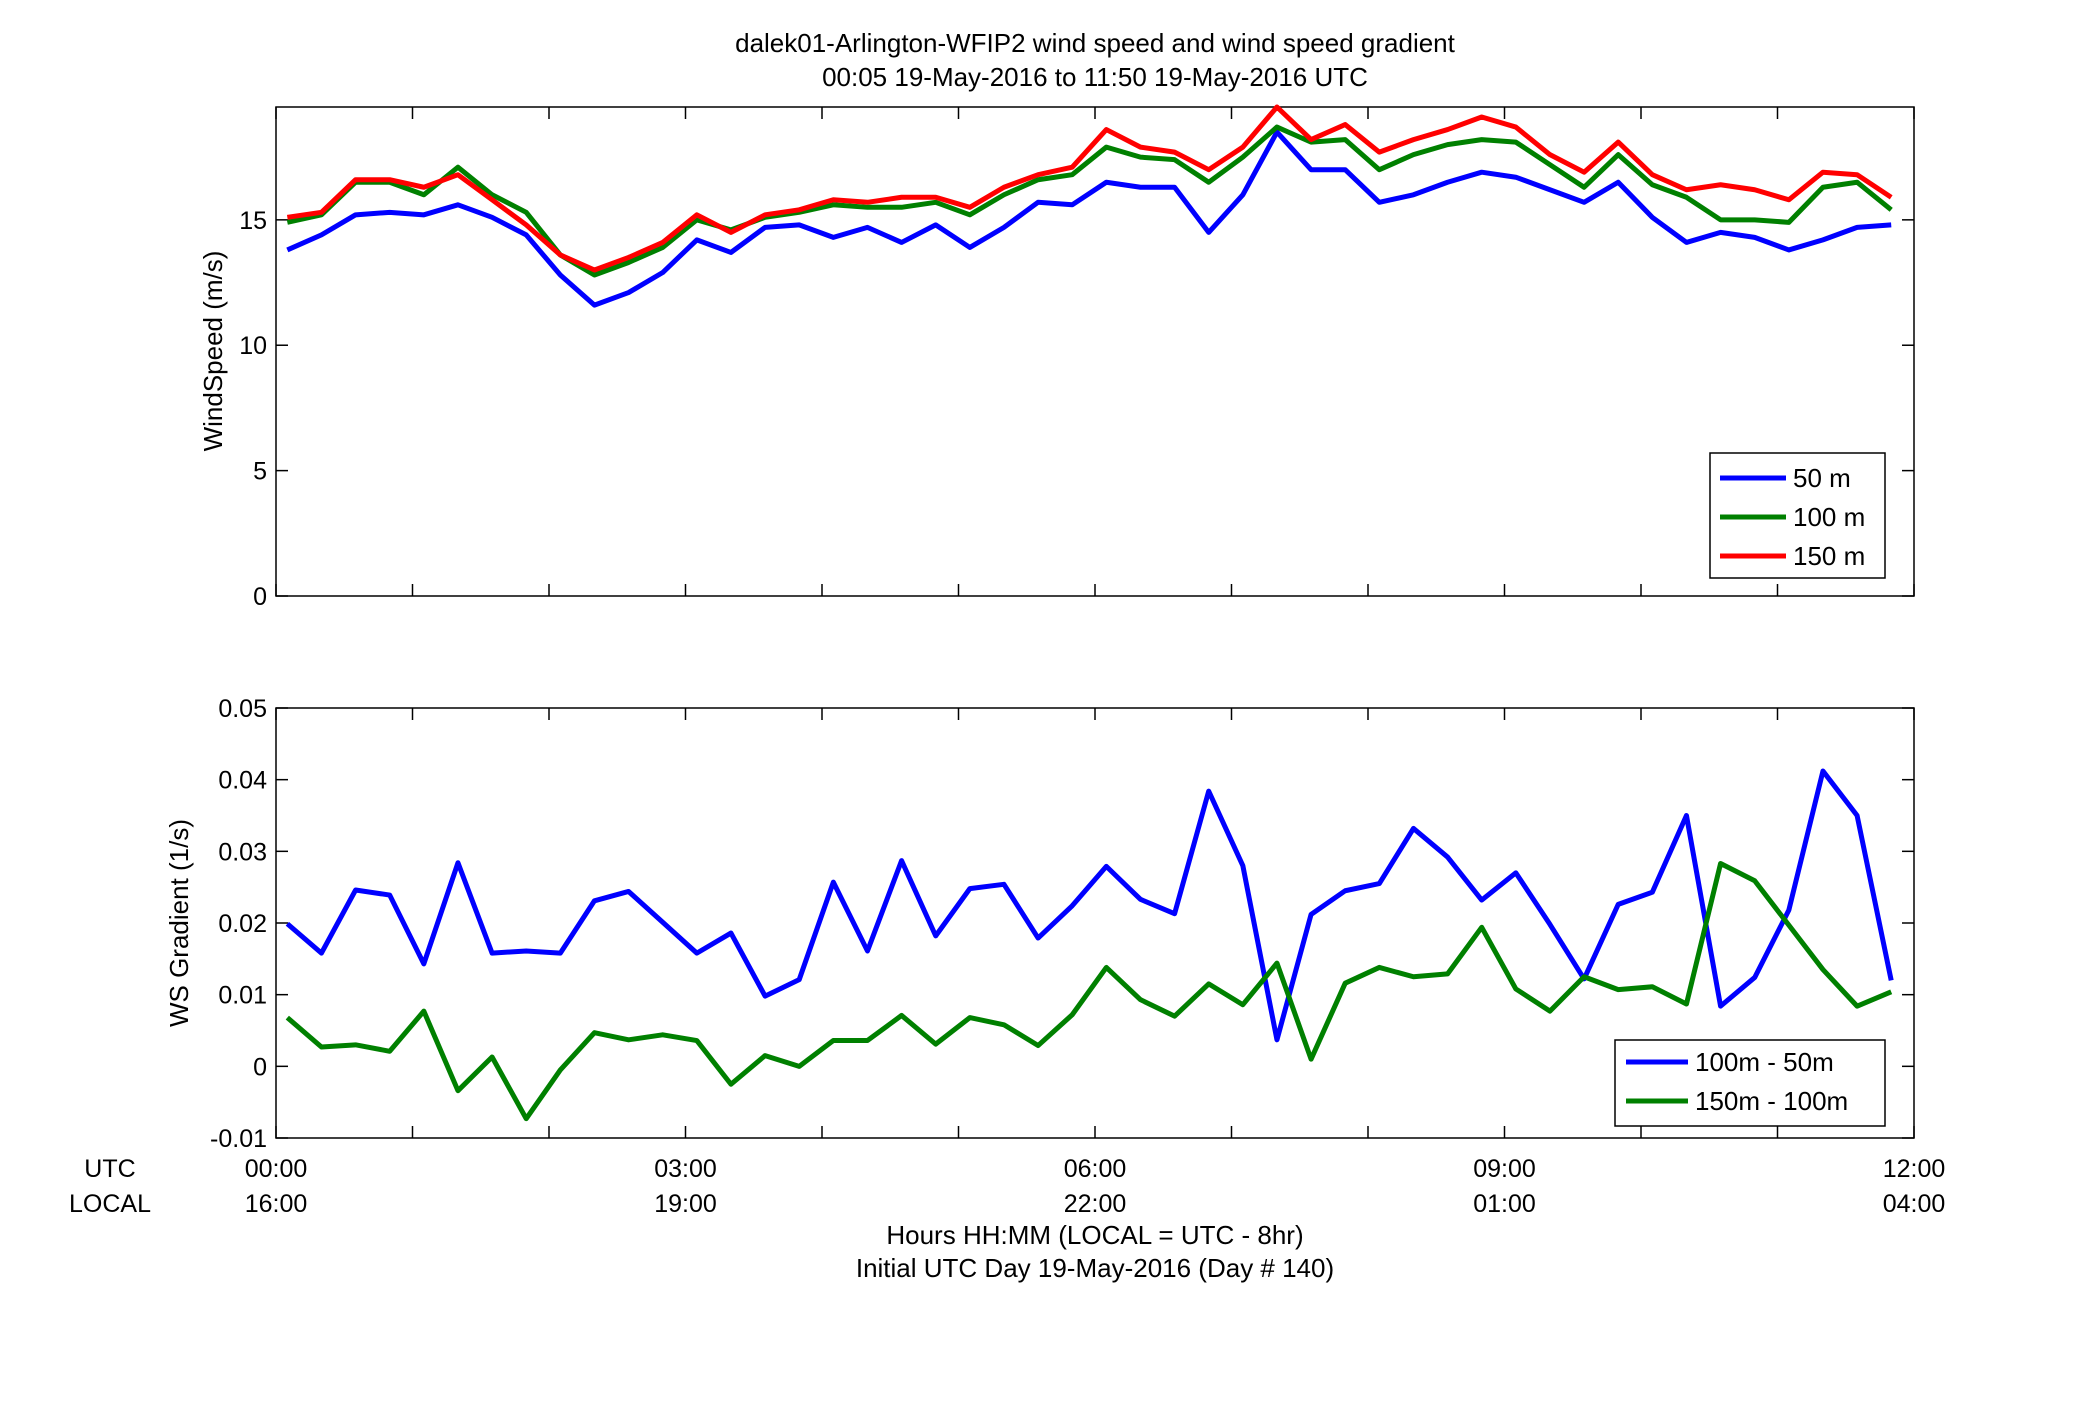 The image size is (2098, 1425). What do you see at coordinates (1094, 1235) in the screenshot?
I see `x-axis-label: Hours HH:MM (LOCAL = UTC - 8hr)` at bounding box center [1094, 1235].